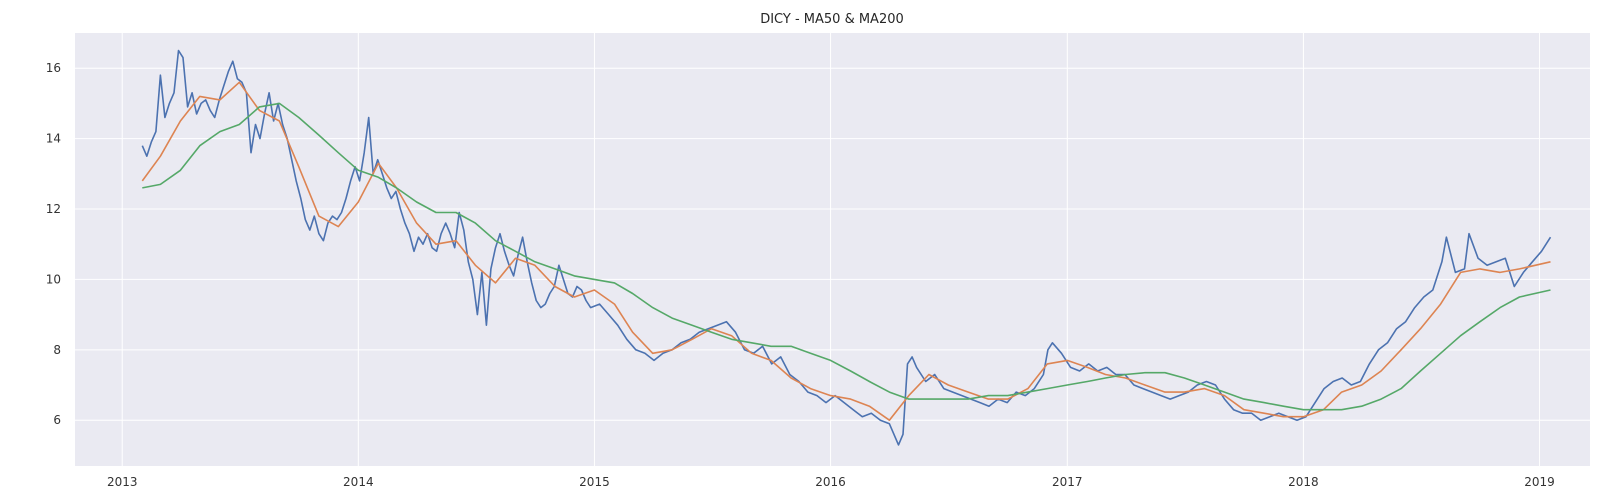  I want to click on x-tick-label: 2015, so click(594, 482).